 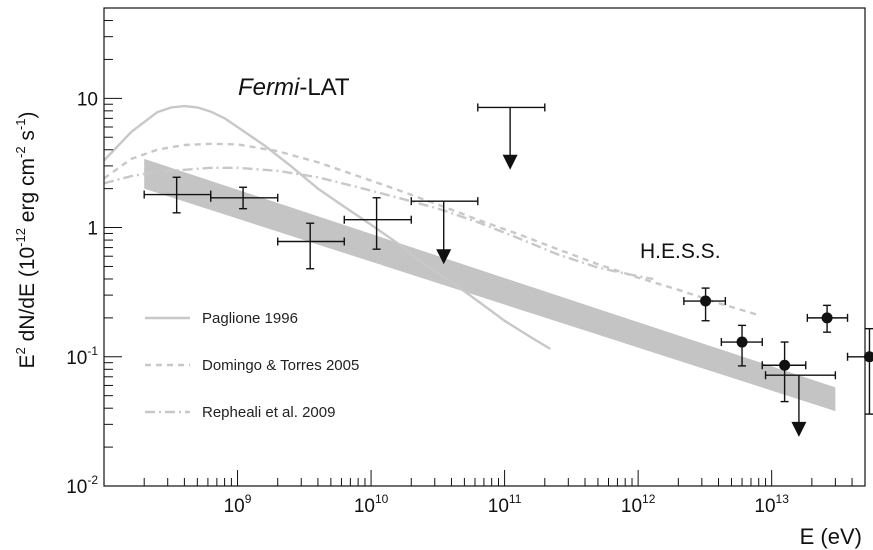 What do you see at coordinates (87, 99) in the screenshot?
I see `y-tick-label: 10` at bounding box center [87, 99].